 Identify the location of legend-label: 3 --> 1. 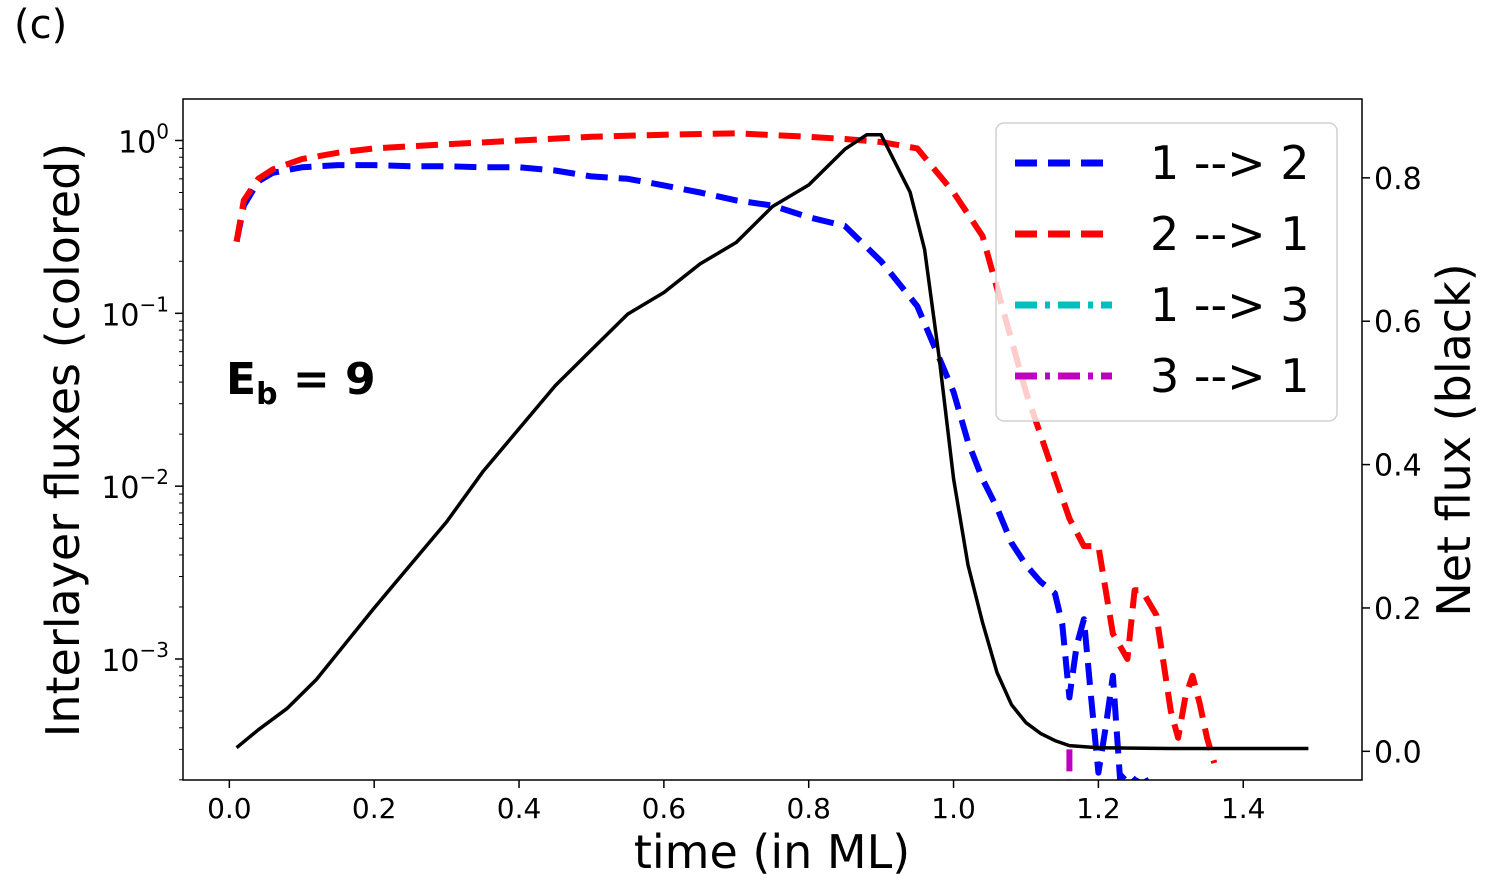
(1230, 376).